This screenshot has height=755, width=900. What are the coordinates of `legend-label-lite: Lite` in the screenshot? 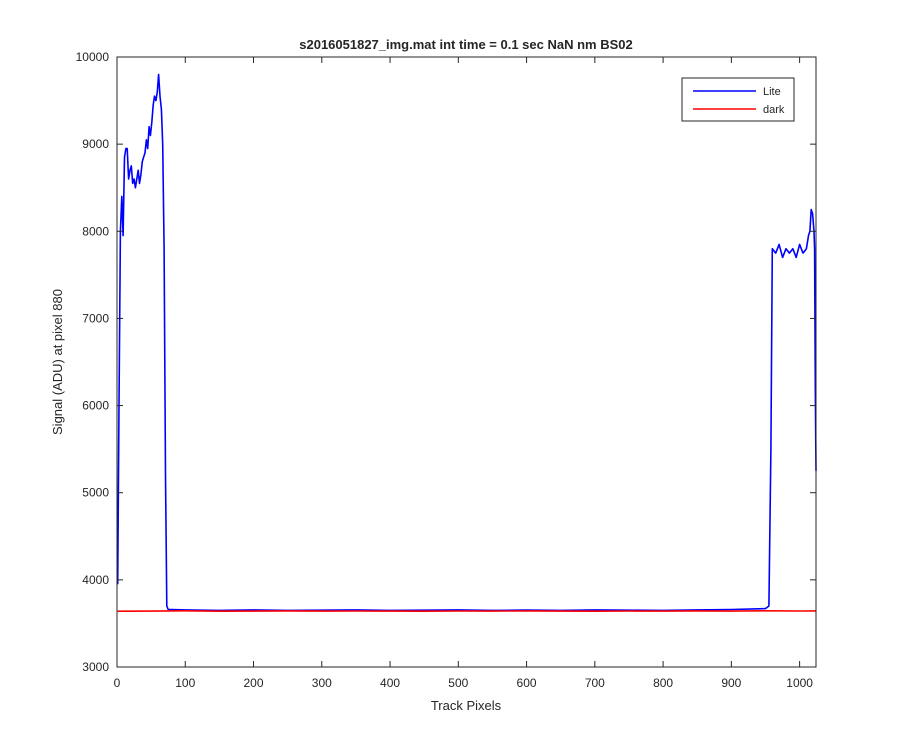 It's located at (772, 92).